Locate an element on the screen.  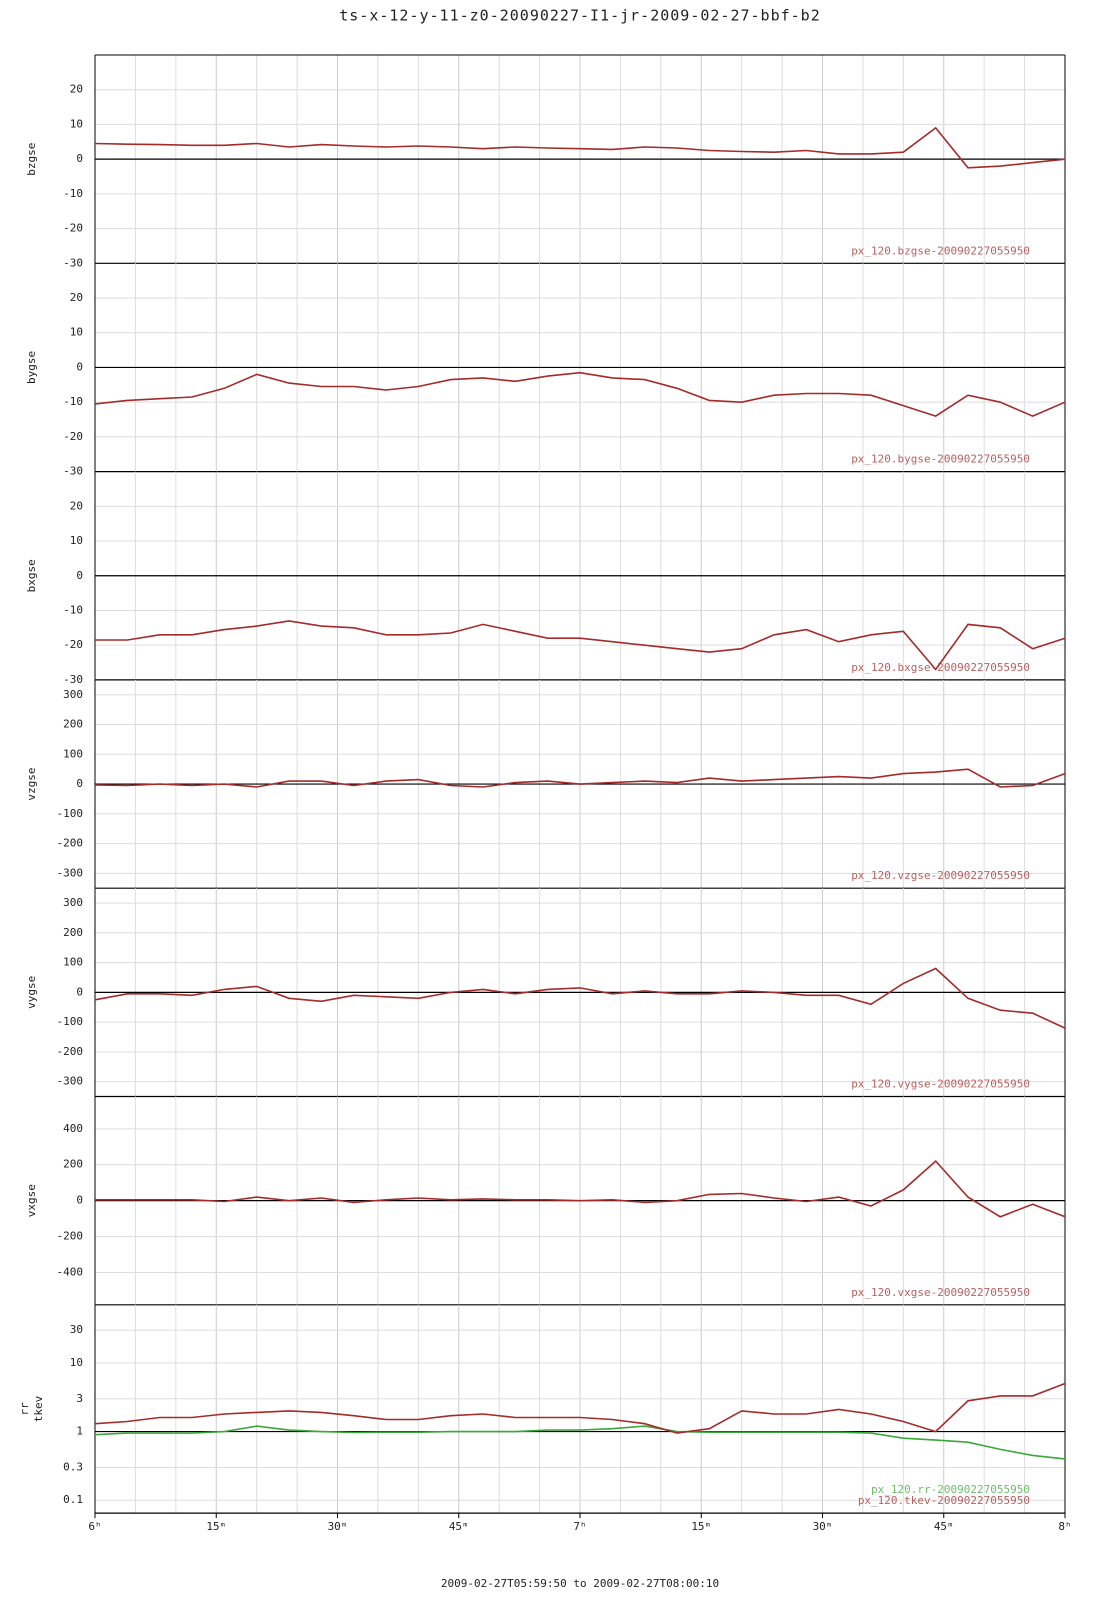
legend-label: px_120.vygse-20090227055950 is located at coordinates (940, 1084).